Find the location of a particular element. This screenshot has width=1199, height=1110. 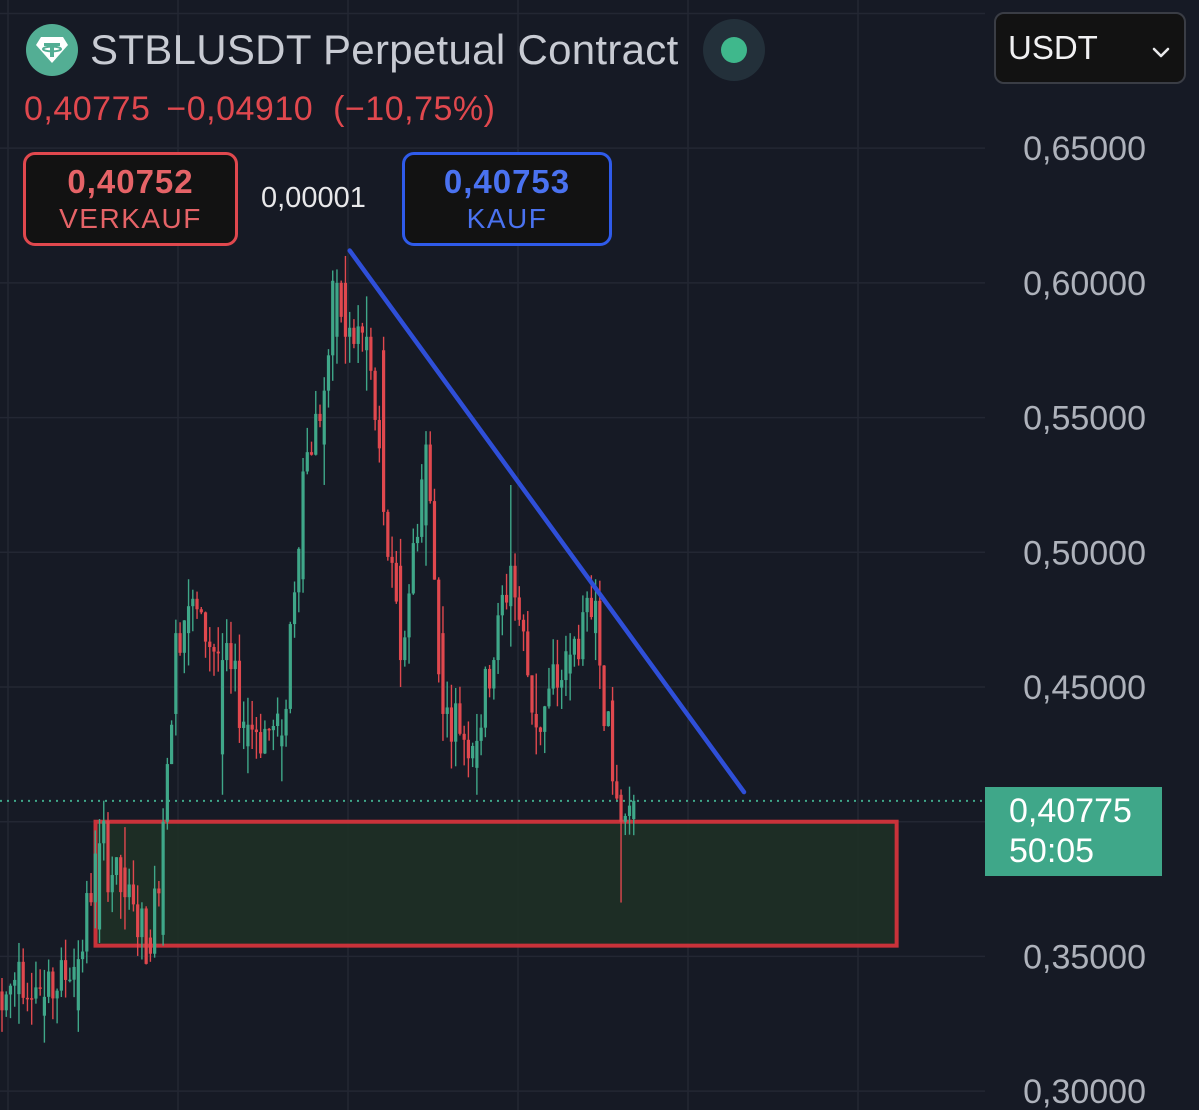

y-tick-label: 0,35000 is located at coordinates (1084, 957).